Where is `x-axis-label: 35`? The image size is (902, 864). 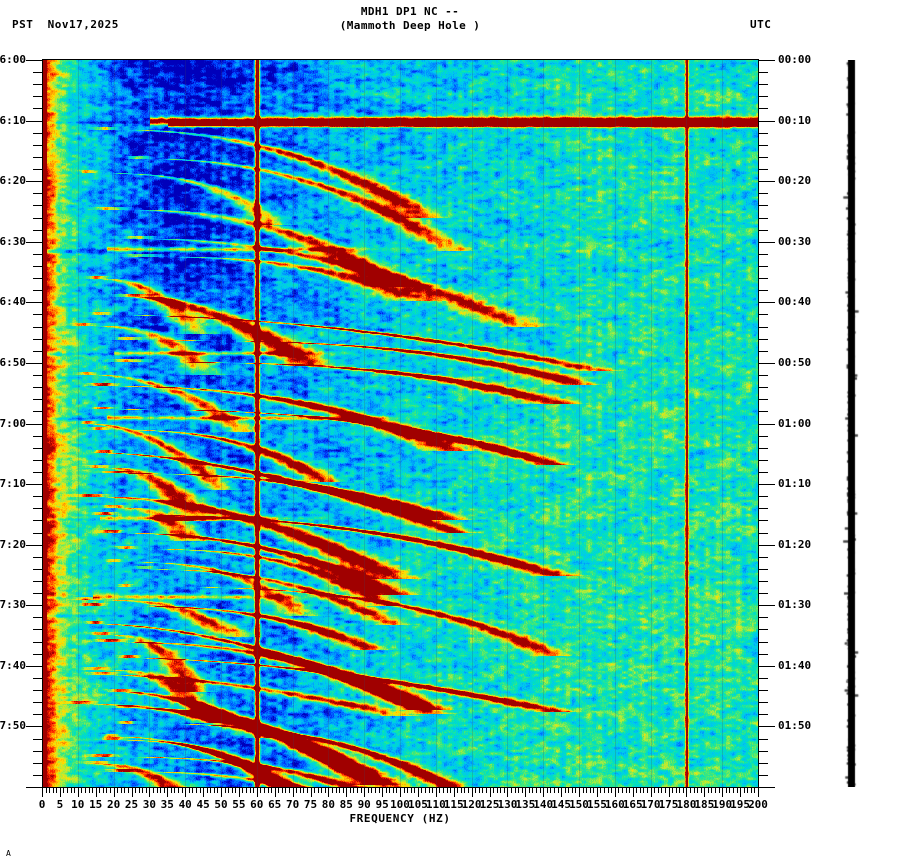 x-axis-label: 35 is located at coordinates (167, 804).